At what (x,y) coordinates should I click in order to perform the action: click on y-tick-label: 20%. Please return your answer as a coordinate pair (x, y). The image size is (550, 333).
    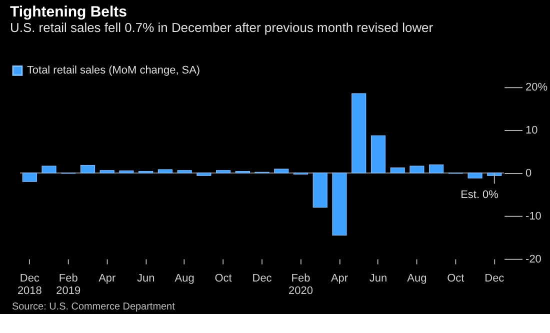
    Looking at the image, I should click on (537, 88).